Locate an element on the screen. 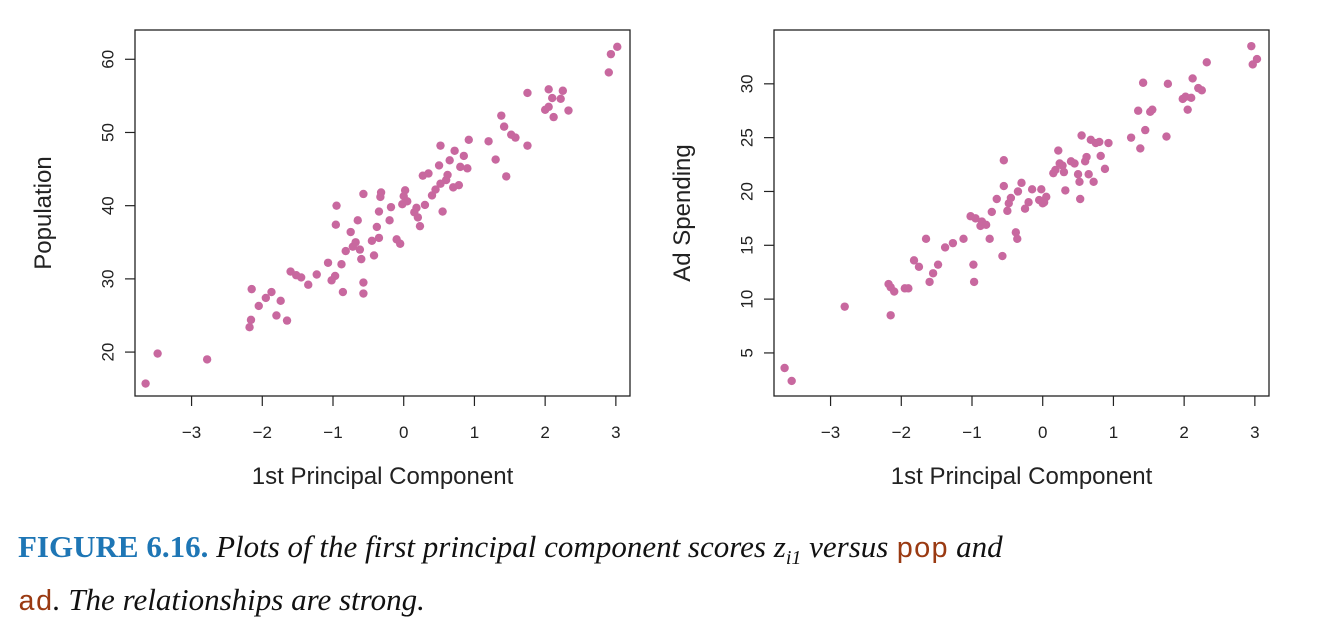 Image resolution: width=1322 pixels, height=644 pixels. y-axis-label: Ad Spending is located at coordinates (682, 212).